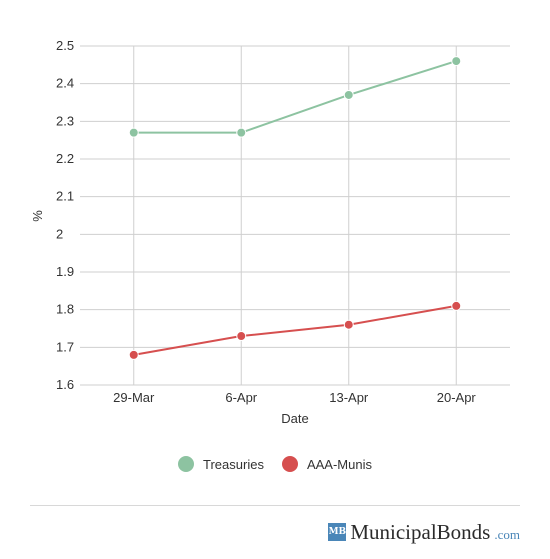 The height and width of the screenshot is (559, 550). Describe the element at coordinates (65, 384) in the screenshot. I see `y-tick-label: 1.6` at that location.